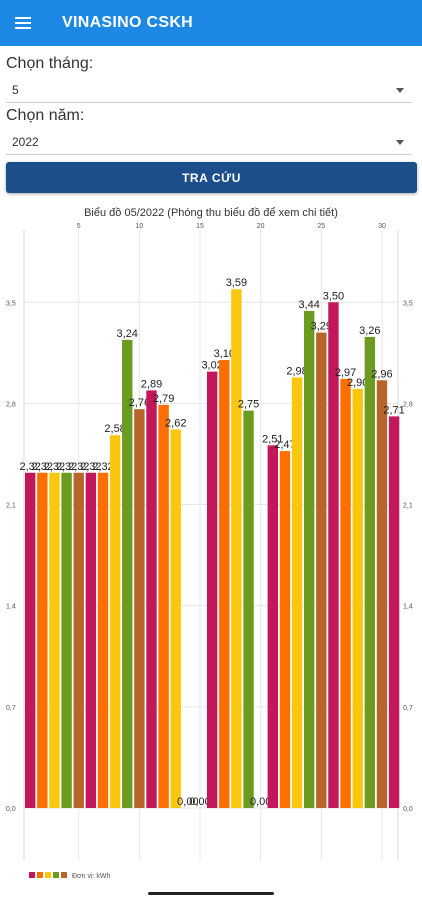  Describe the element at coordinates (151, 384) in the screenshot. I see `data-label-day-11: 2,89` at that location.